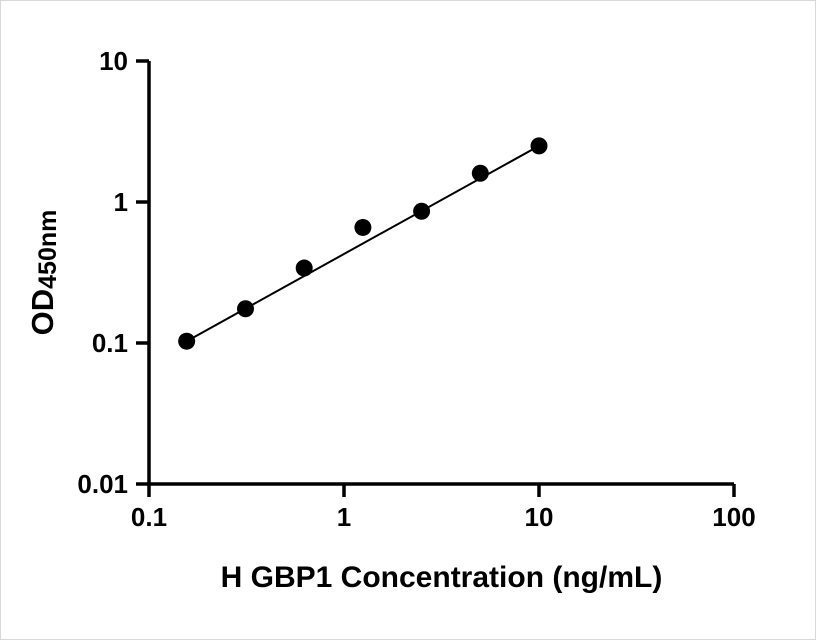 The image size is (816, 640). What do you see at coordinates (121, 202) in the screenshot?
I see `y-tick-label: 1` at bounding box center [121, 202].